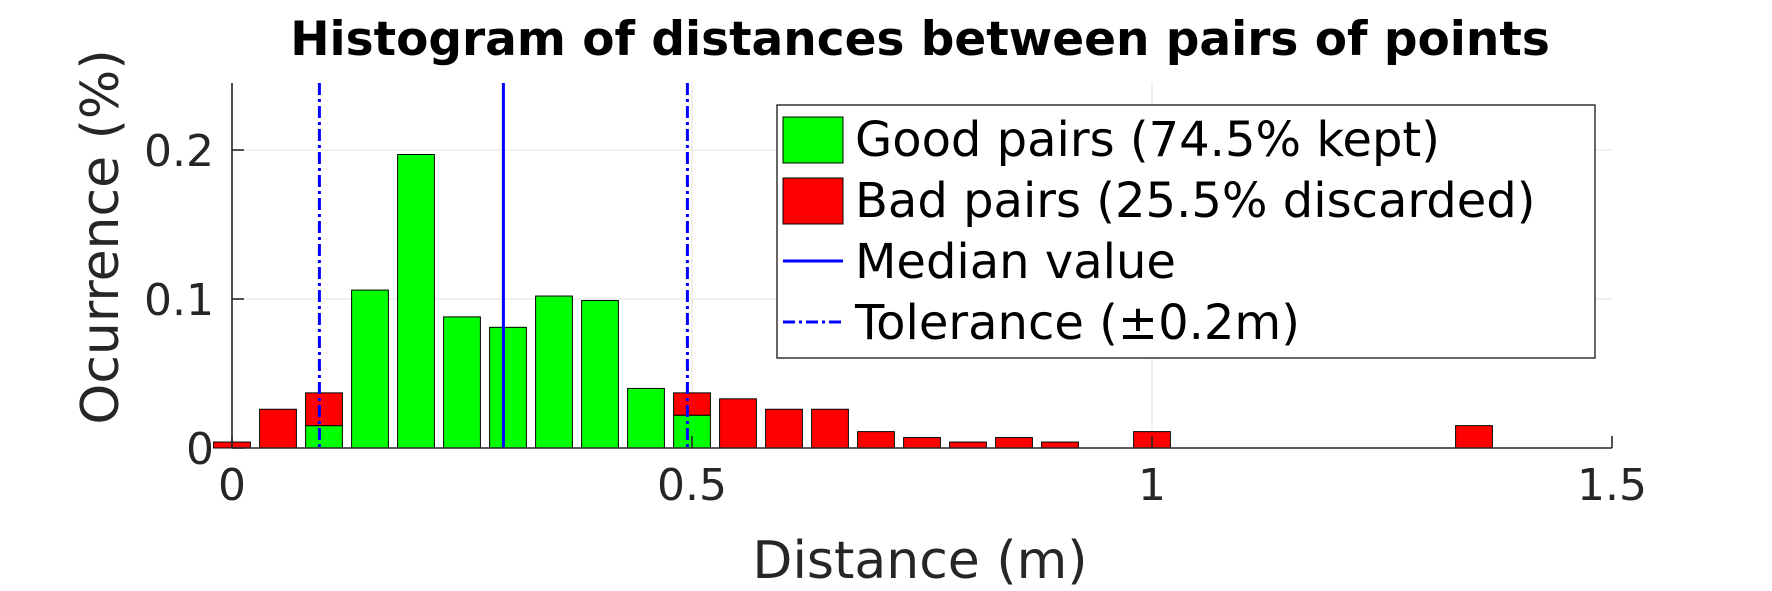 The width and height of the screenshot is (1772, 591). I want to click on x-tick-label: 0.5, so click(692, 485).